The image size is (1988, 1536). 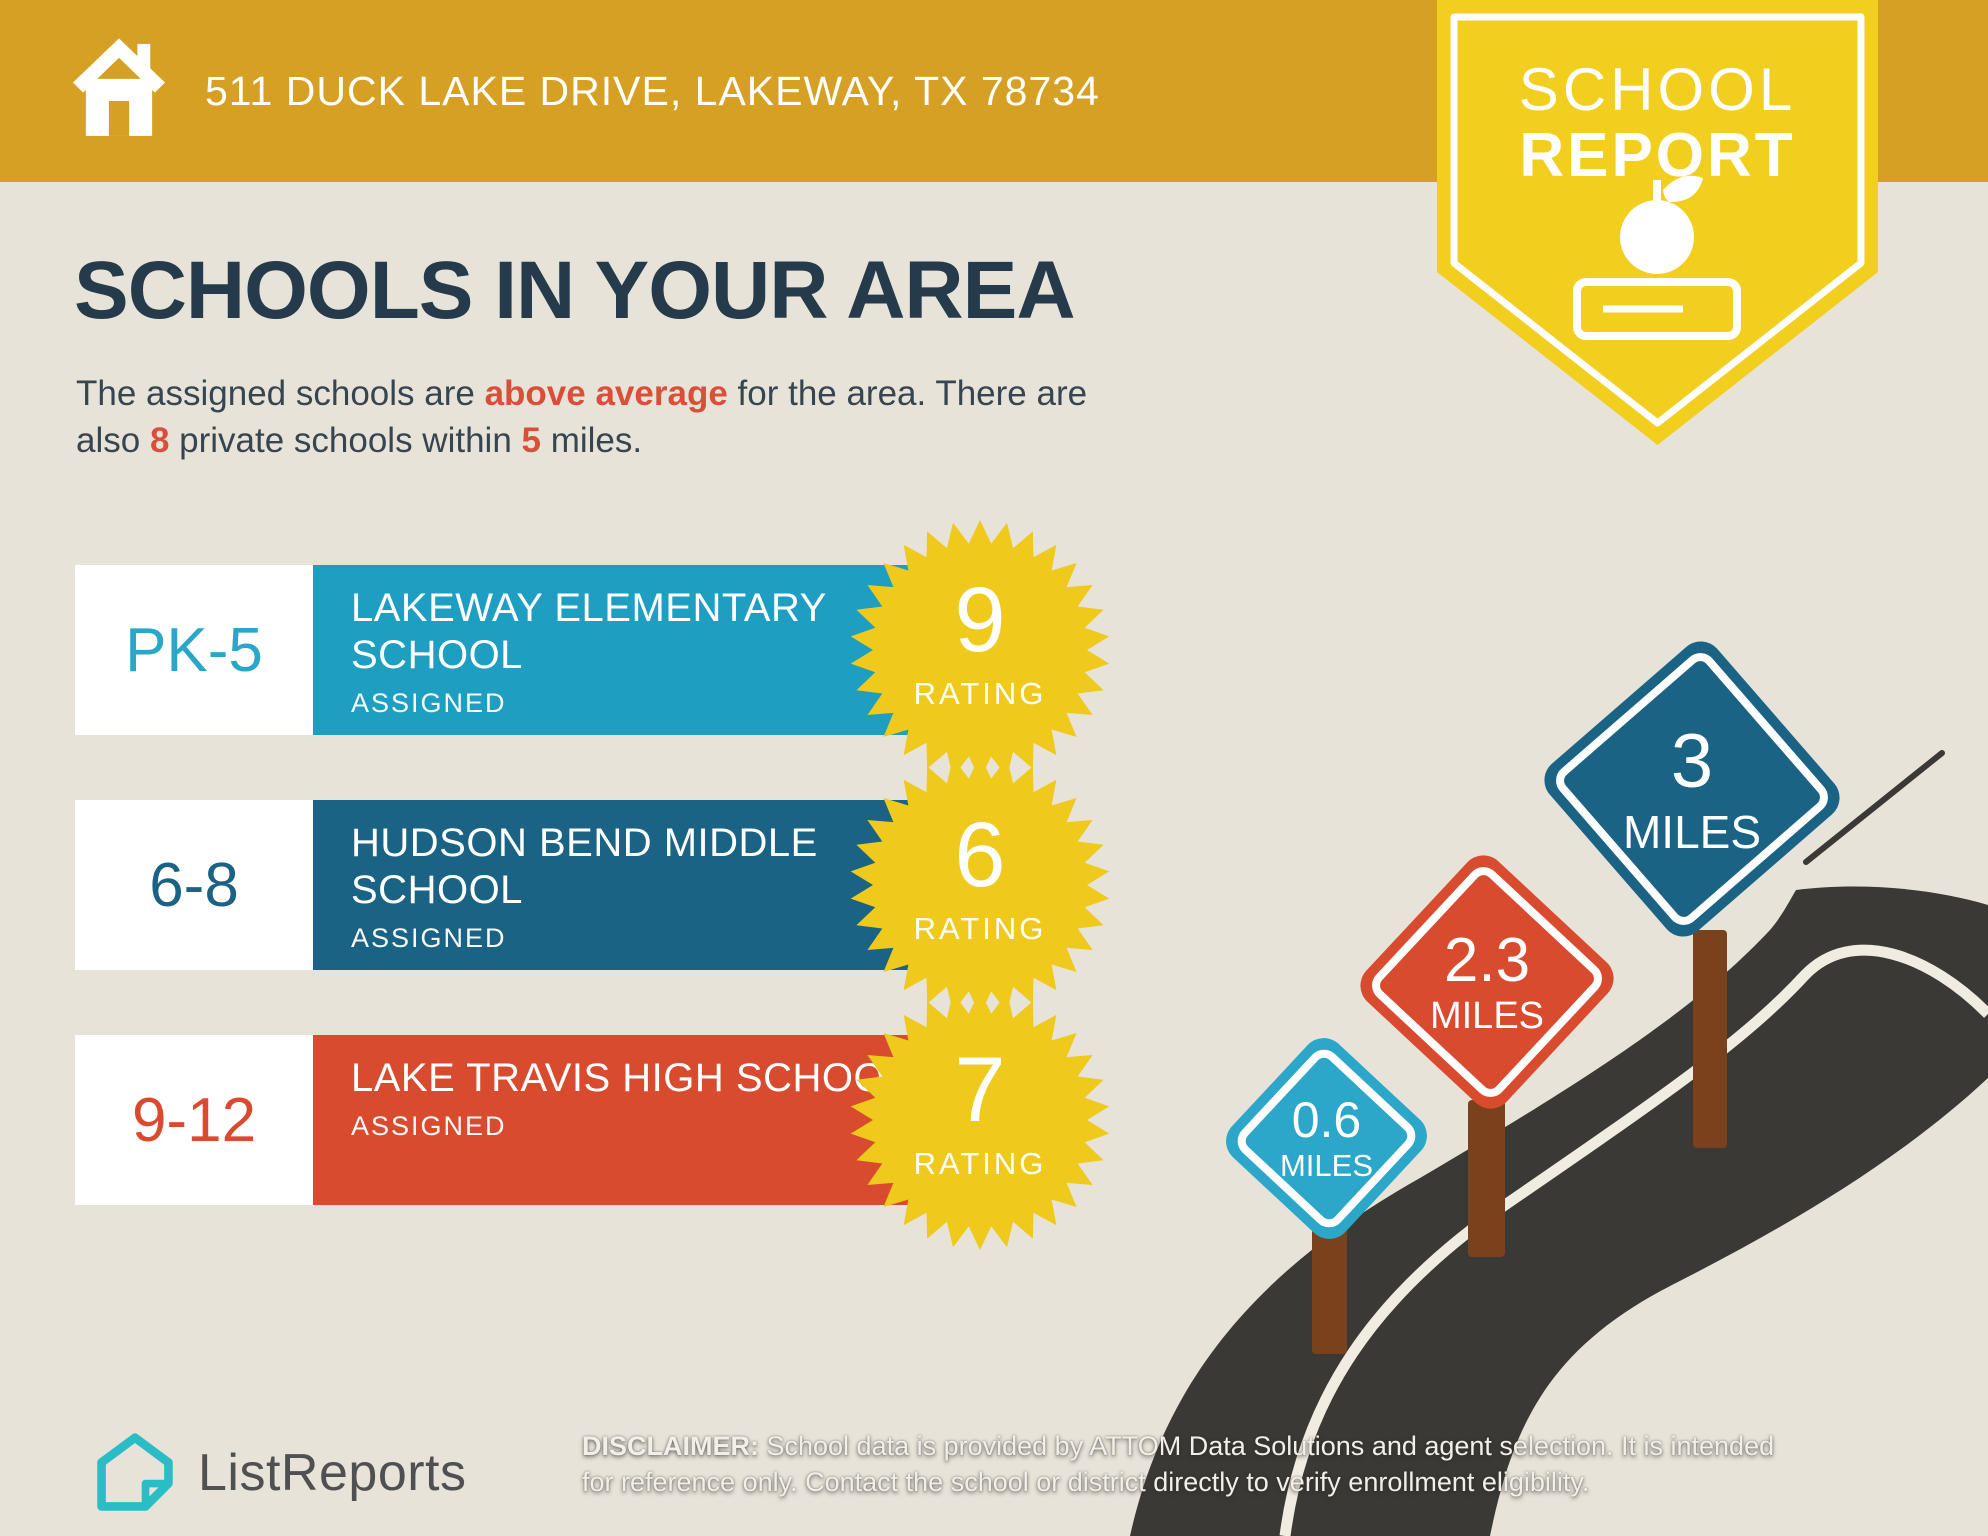 I want to click on school-bar: LAKE TRAVIS HIGH SCHOOL ASSIGNED, so click(x=616, y=1120).